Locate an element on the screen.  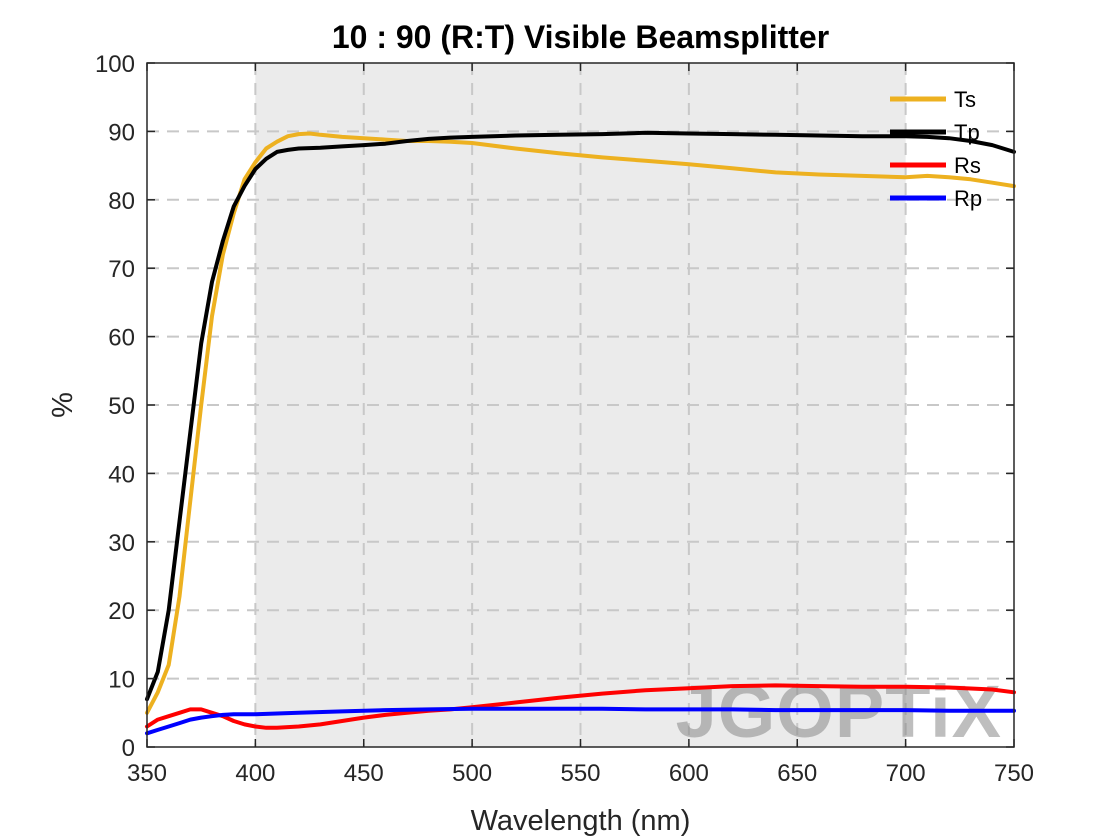
legend-label-ts: Ts is located at coordinates (965, 99).